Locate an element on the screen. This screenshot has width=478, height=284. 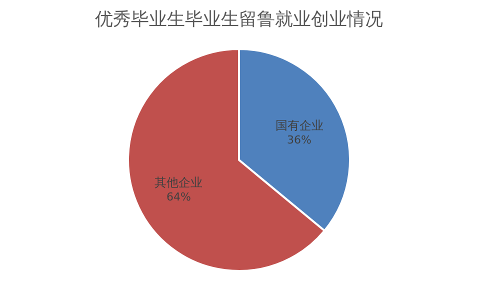
slice-label: 其他企业 is located at coordinates (178, 182).